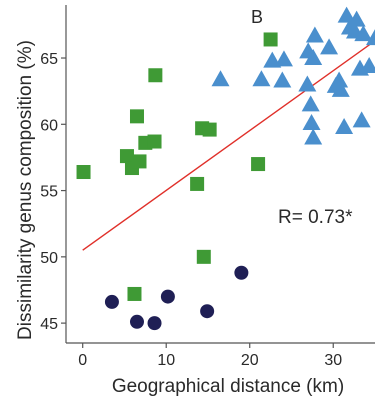 The width and height of the screenshot is (375, 404). I want to click on y-tick-label: 65, so click(49, 59).